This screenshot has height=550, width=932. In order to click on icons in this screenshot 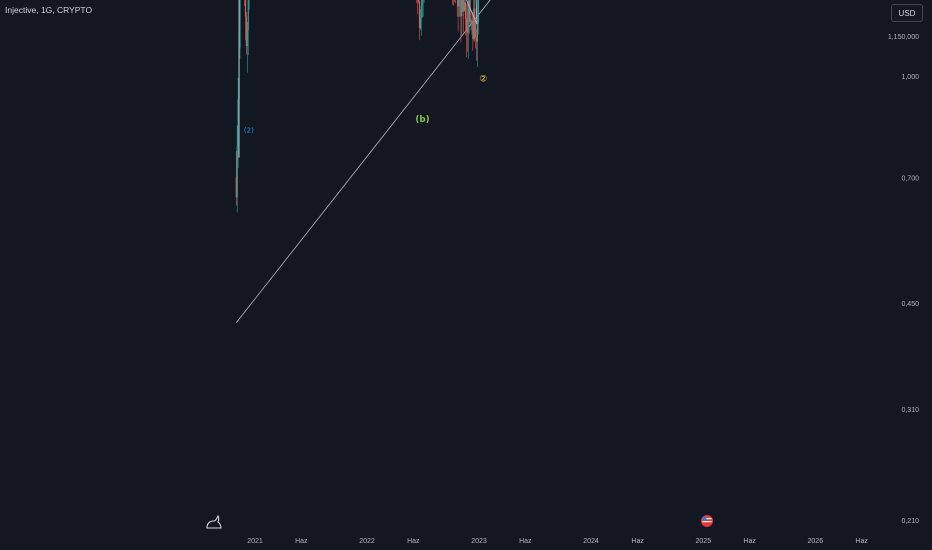, I will do `click(459, 521)`.